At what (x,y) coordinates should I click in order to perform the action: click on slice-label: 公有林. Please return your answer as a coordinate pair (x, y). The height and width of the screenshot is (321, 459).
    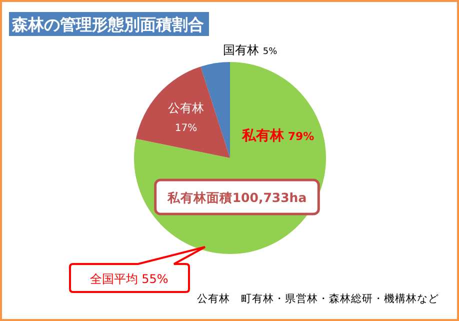
    Looking at the image, I should click on (186, 108).